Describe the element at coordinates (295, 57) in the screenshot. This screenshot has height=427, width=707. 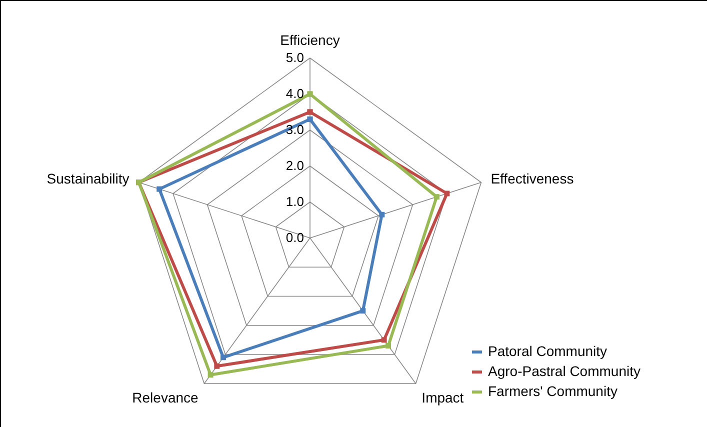
I see `y-tick-label: 5.0` at that location.